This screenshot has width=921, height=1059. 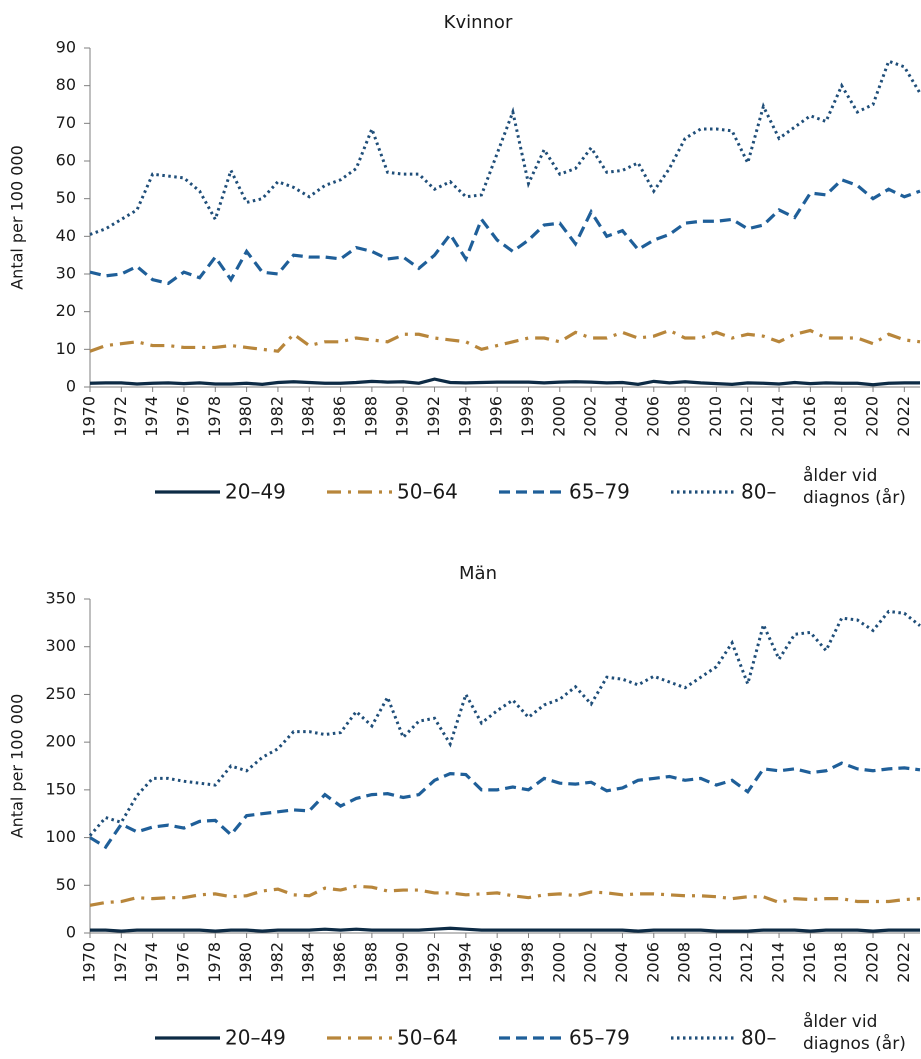 I want to click on chart-title: Kvinnor, so click(x=478, y=22).